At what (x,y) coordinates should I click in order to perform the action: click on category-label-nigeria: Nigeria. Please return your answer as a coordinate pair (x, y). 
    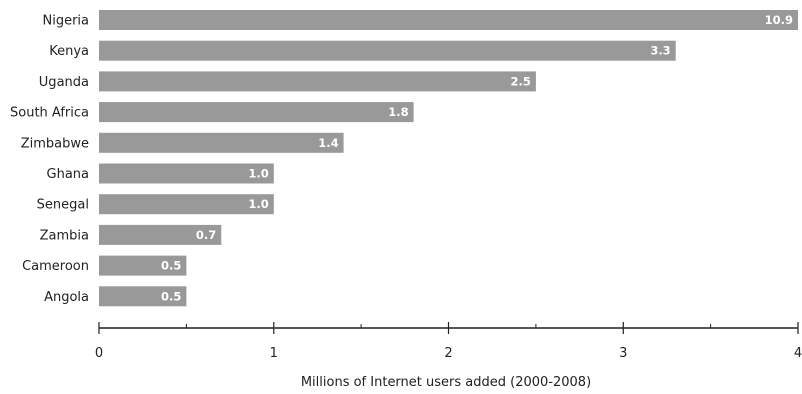
    Looking at the image, I should click on (65, 21).